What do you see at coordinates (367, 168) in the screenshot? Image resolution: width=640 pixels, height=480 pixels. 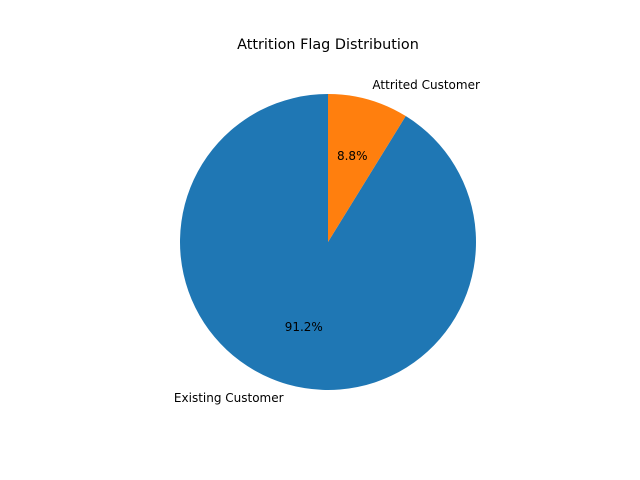 I see `pie-slice-attrited-customer` at bounding box center [367, 168].